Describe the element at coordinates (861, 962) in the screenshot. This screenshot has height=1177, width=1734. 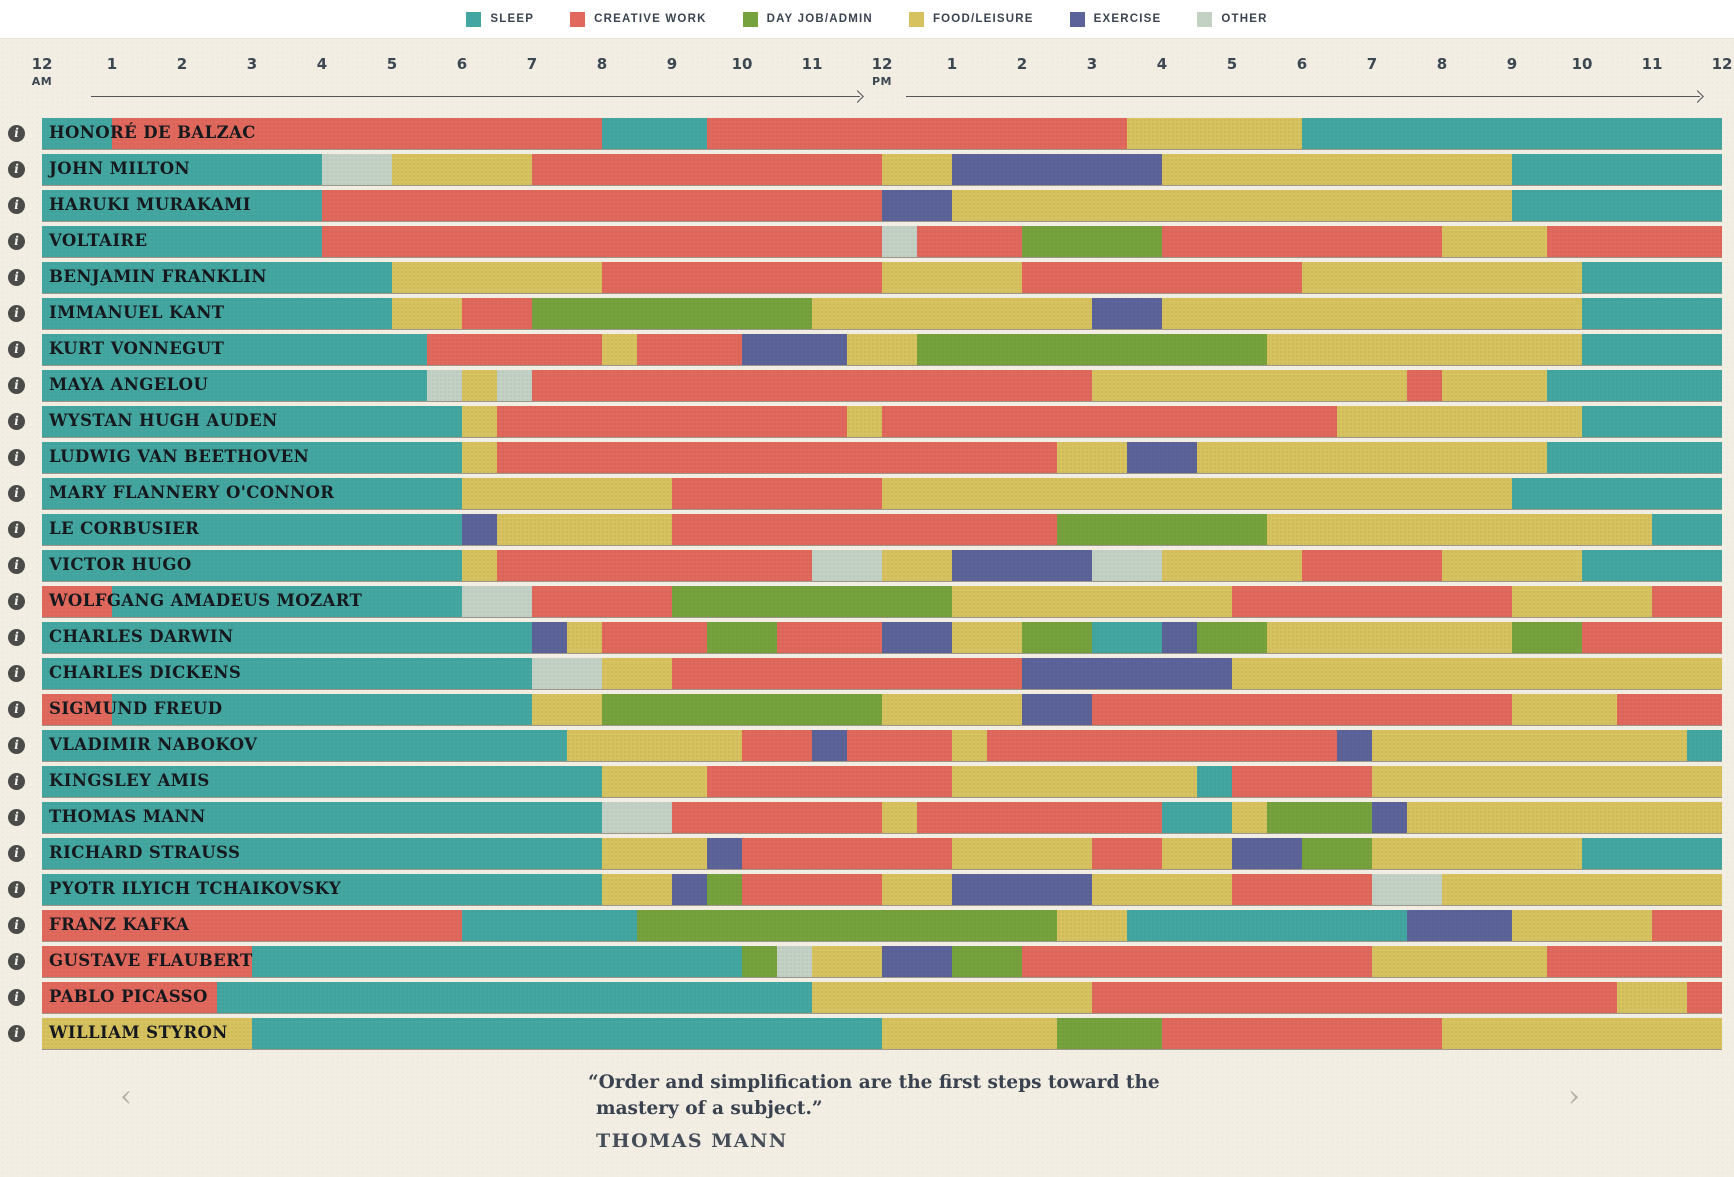
I see `person-row: i GUSTAVE FLAUBERT` at that location.